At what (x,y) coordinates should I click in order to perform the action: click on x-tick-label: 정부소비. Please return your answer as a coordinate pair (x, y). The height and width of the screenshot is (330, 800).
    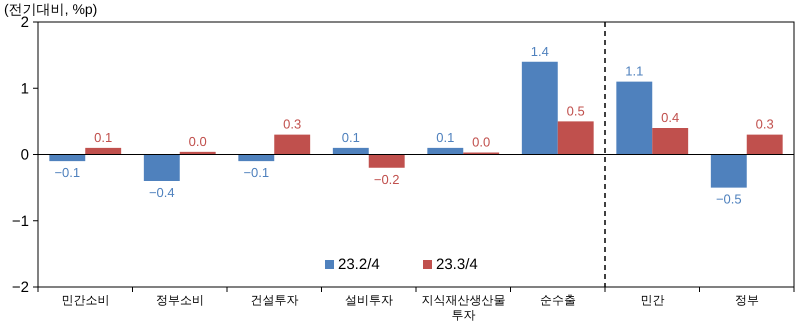
    Looking at the image, I should click on (180, 300).